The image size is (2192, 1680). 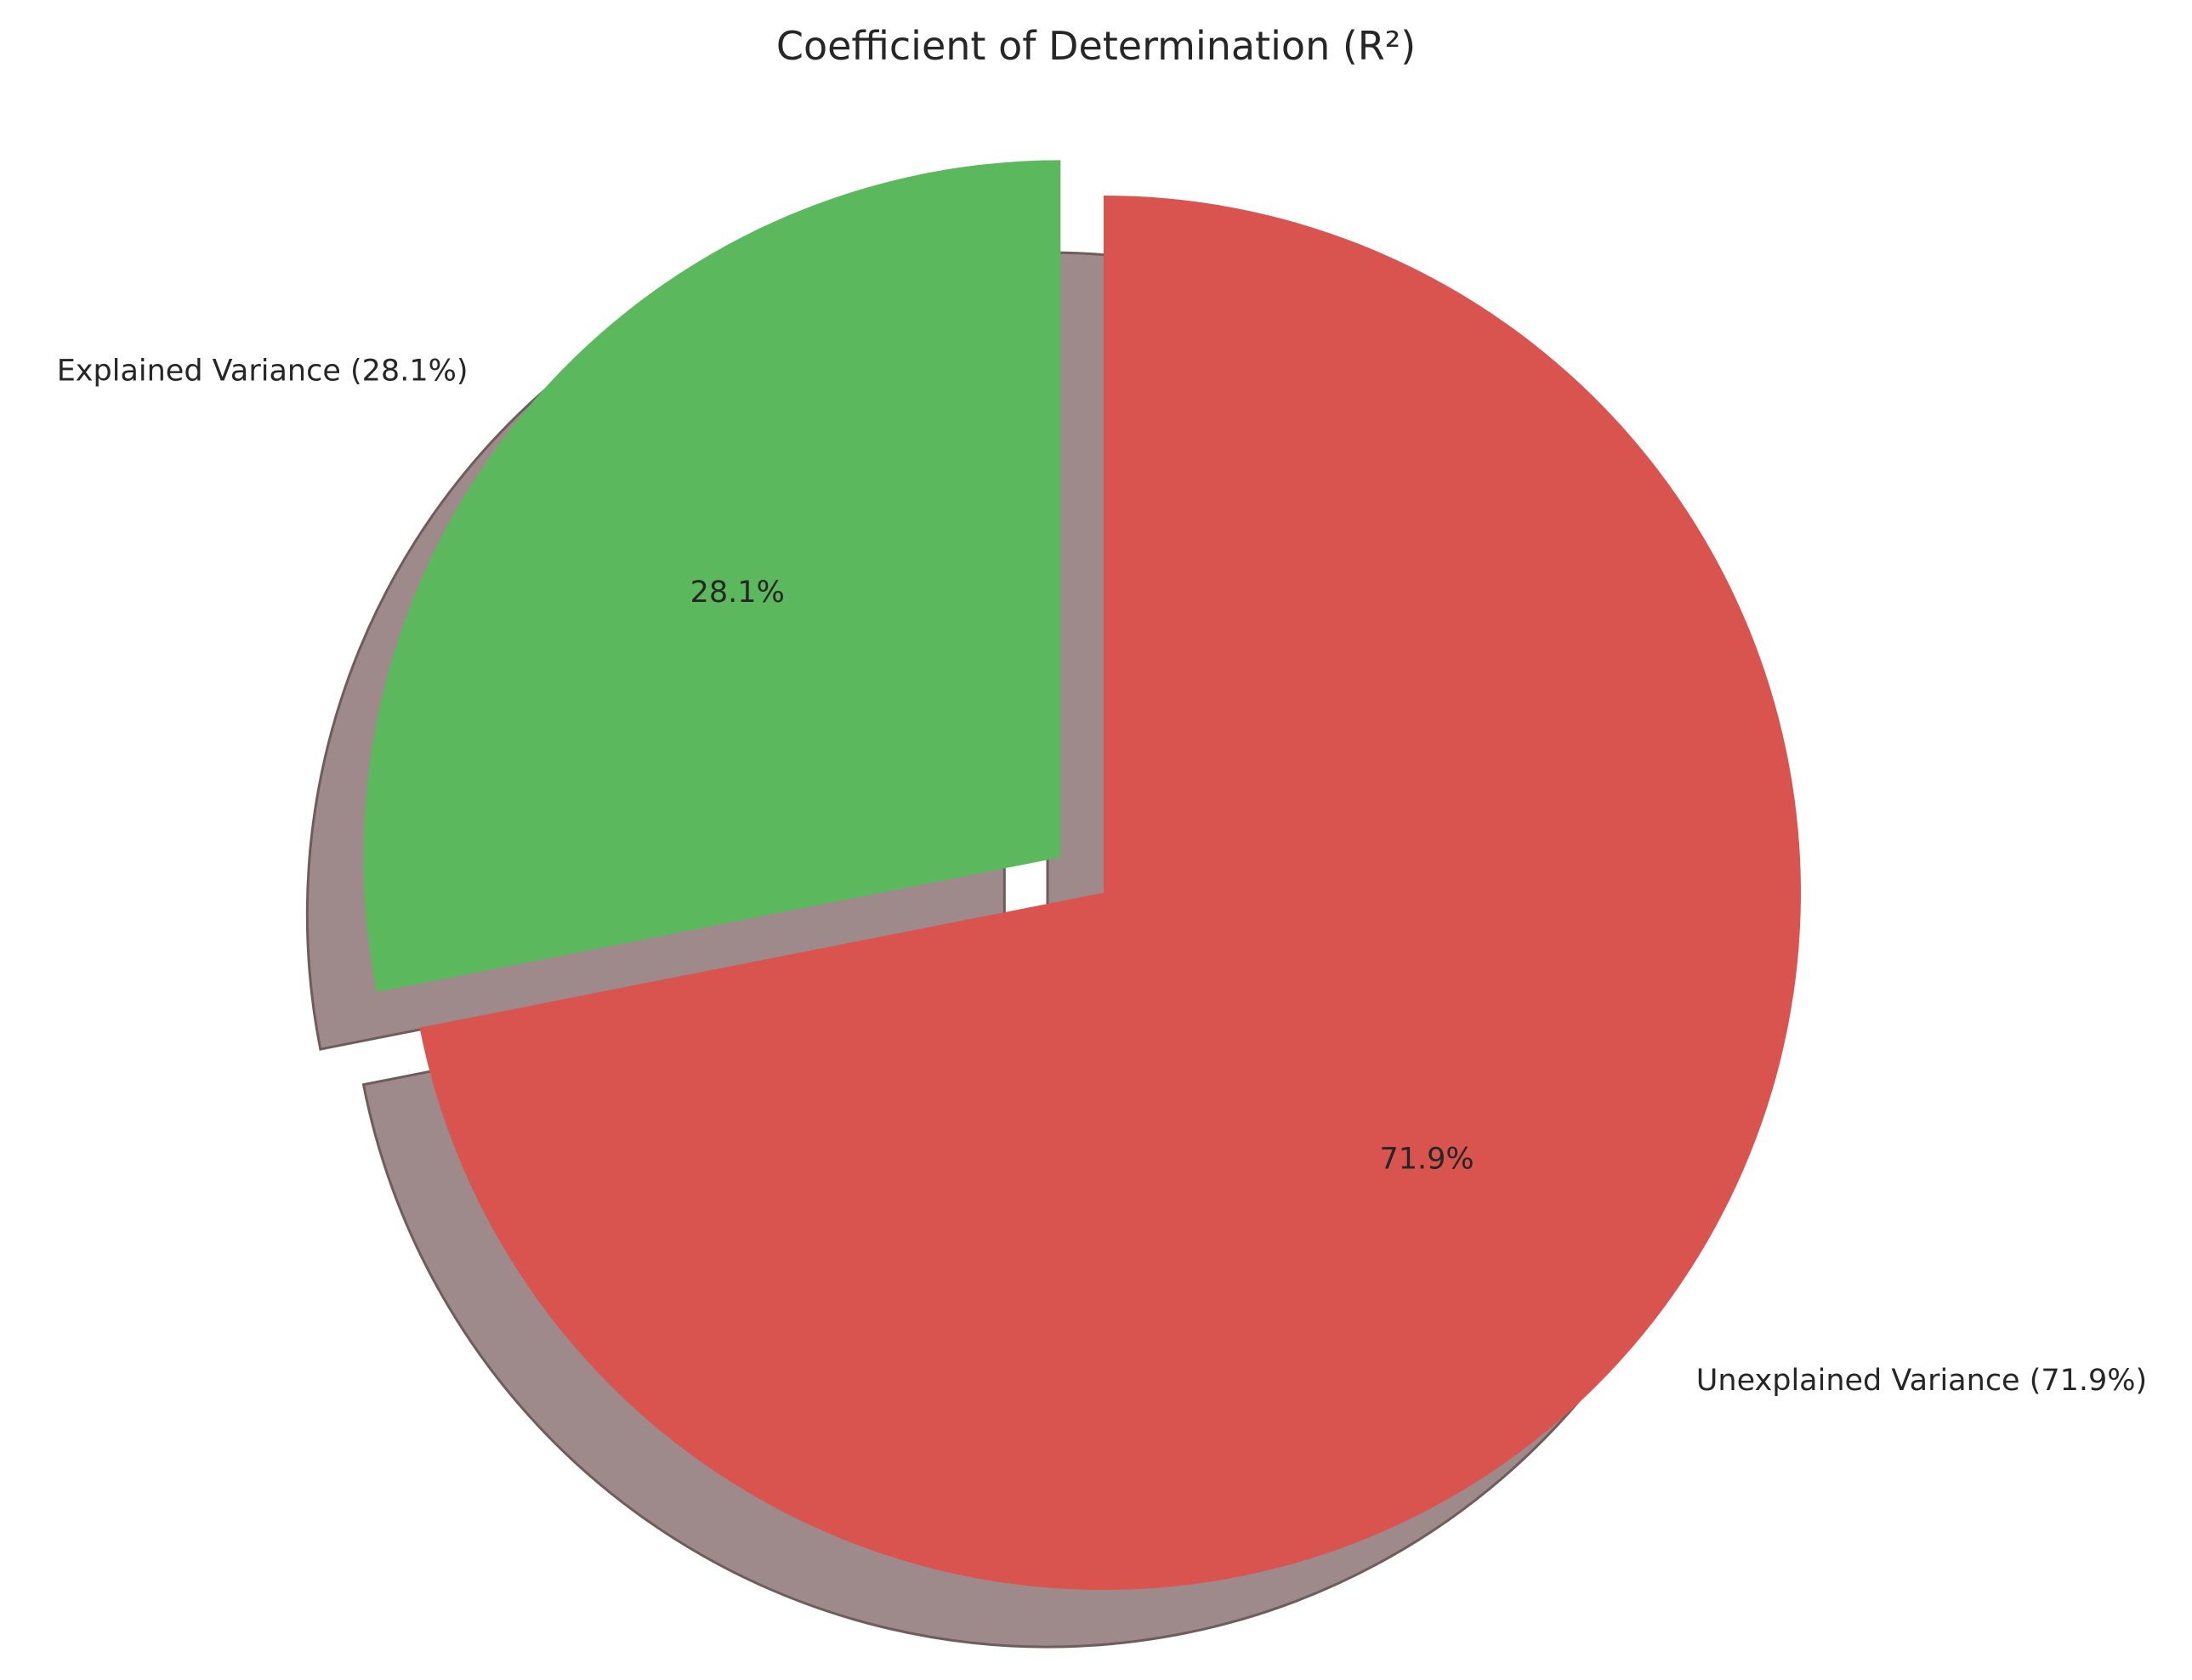 I want to click on slice-label-unexplained-variance: Unexplained Variance (71.9%), so click(x=1921, y=1381).